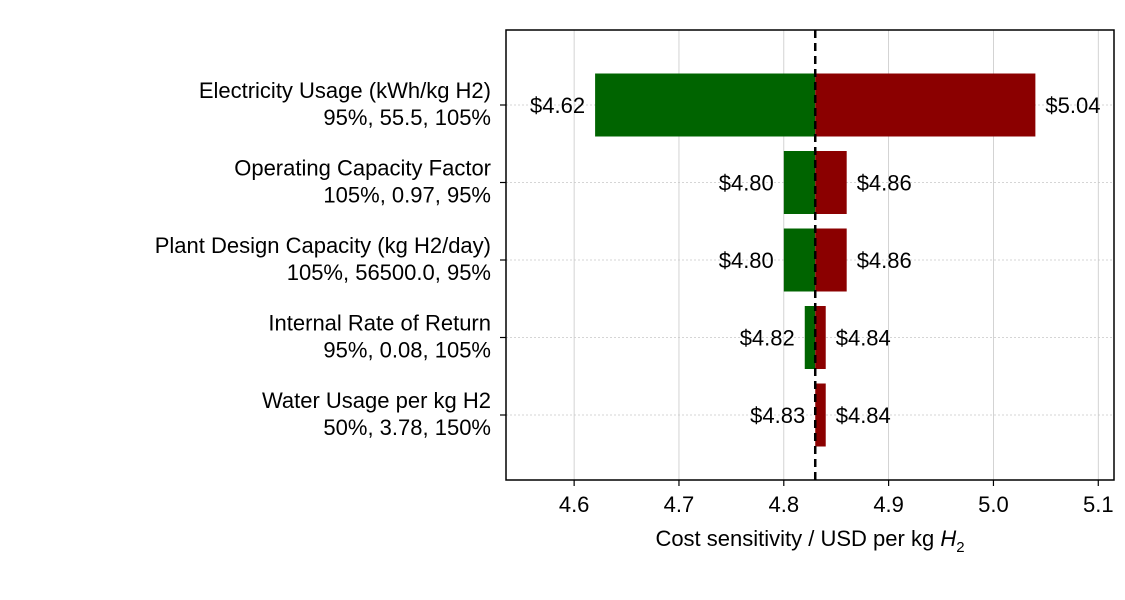  I want to click on x-axis-title-subscript: 2, so click(960, 547).